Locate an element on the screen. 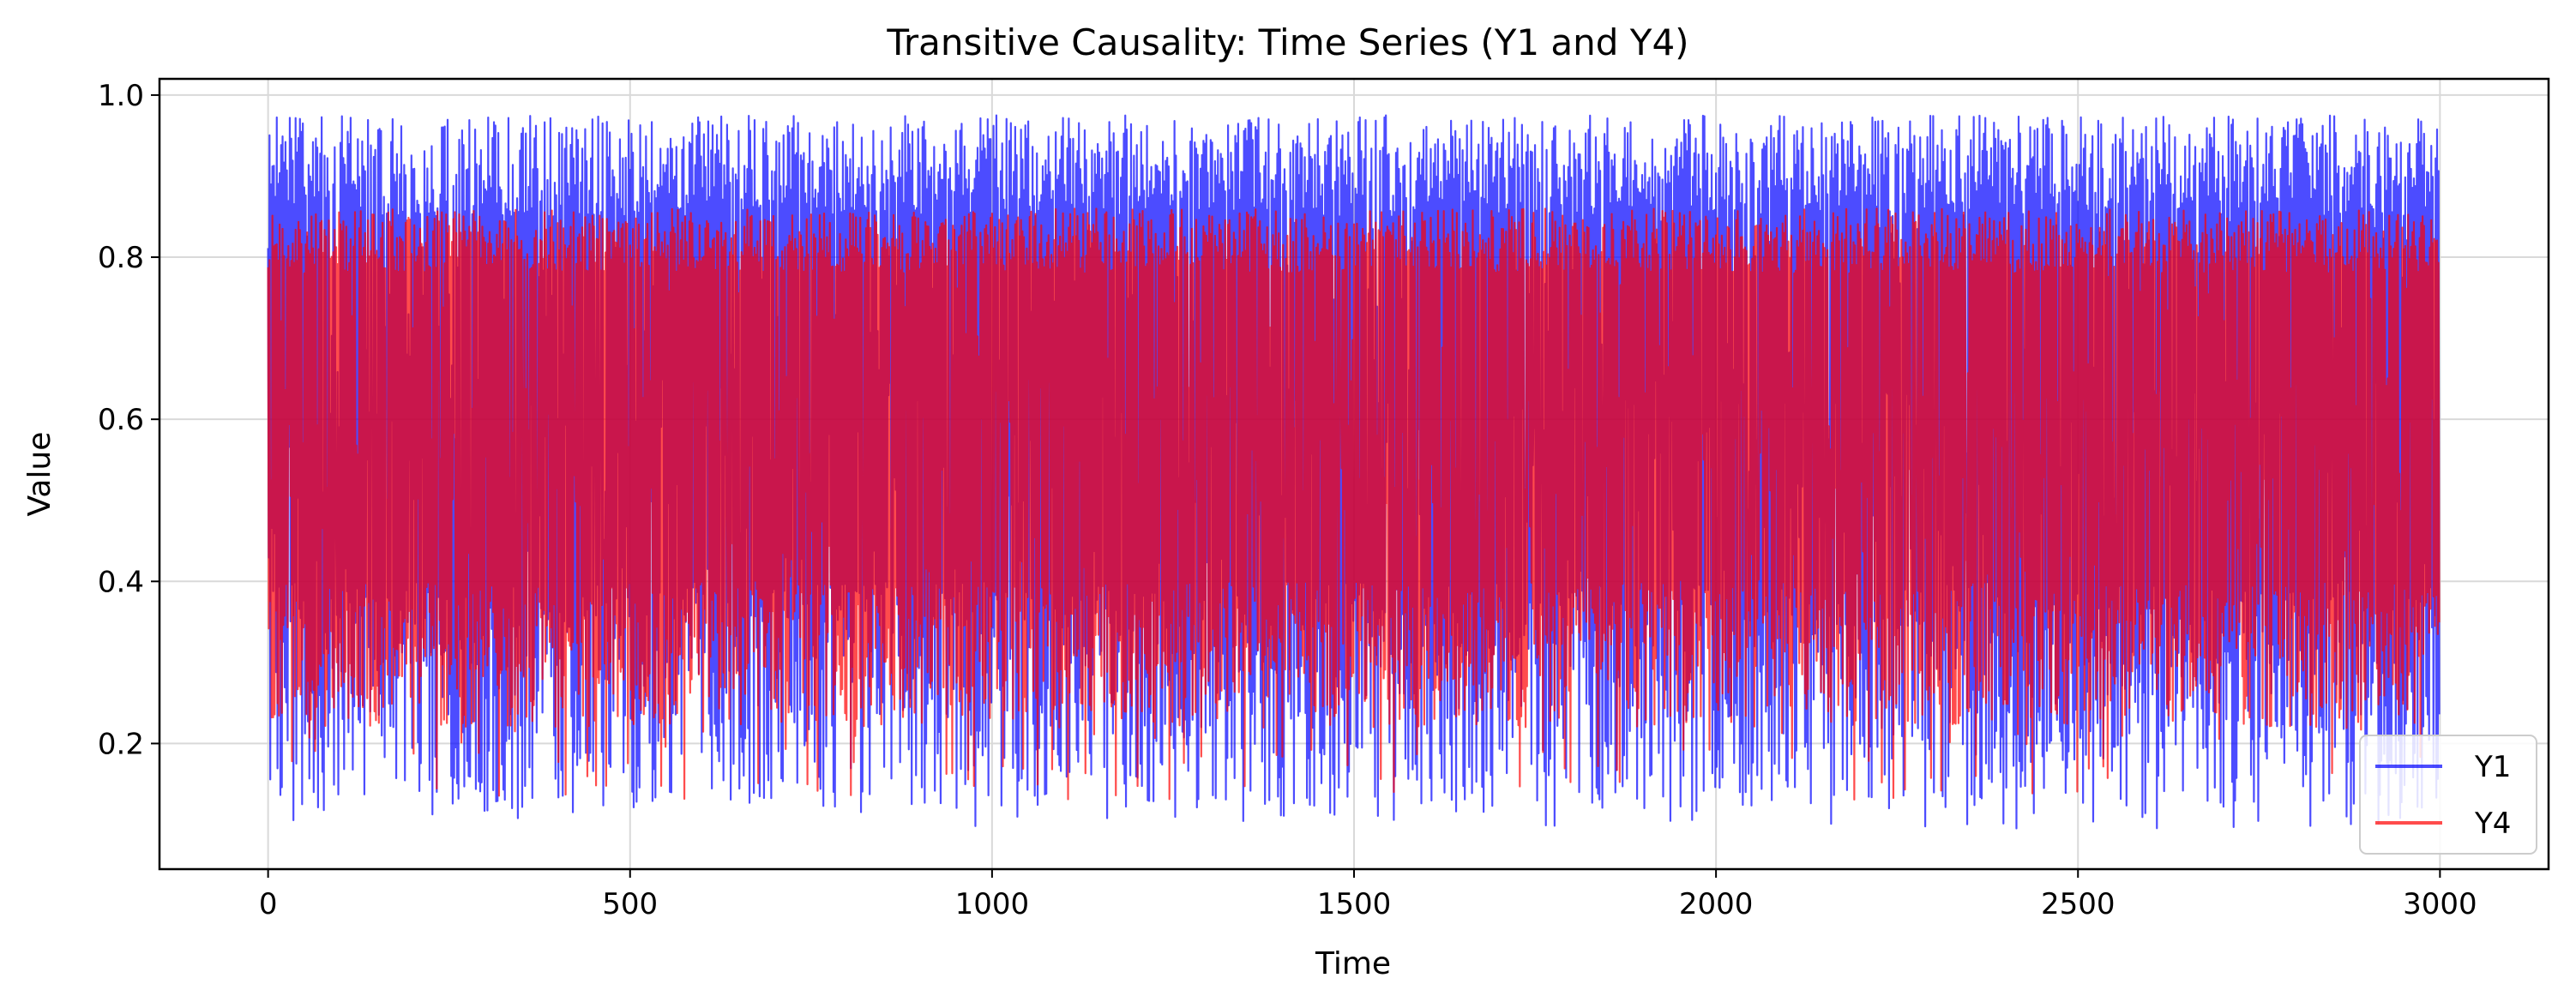  x-axis-label: Time is located at coordinates (1353, 964).